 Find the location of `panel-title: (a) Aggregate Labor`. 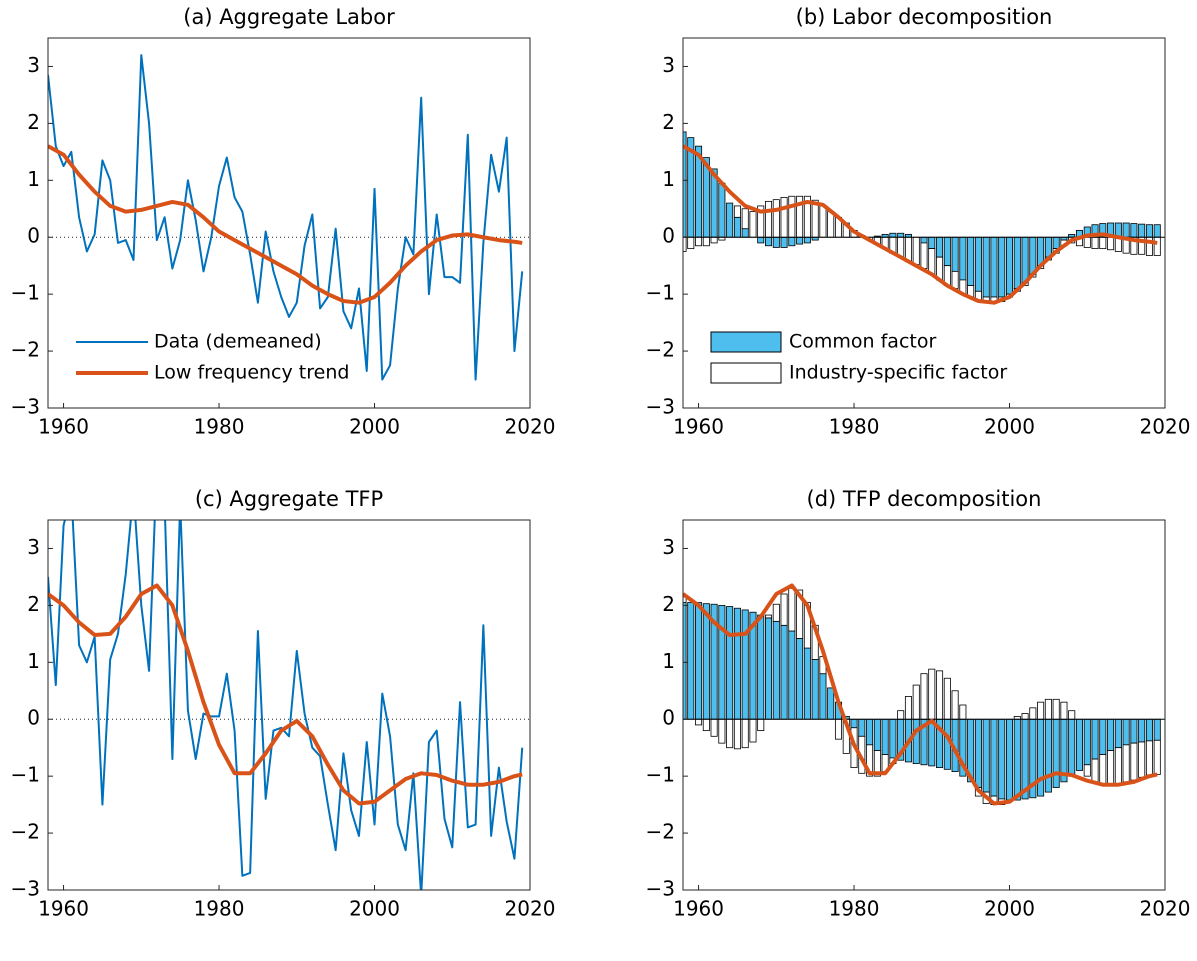

panel-title: (a) Aggregate Labor is located at coordinates (289, 17).